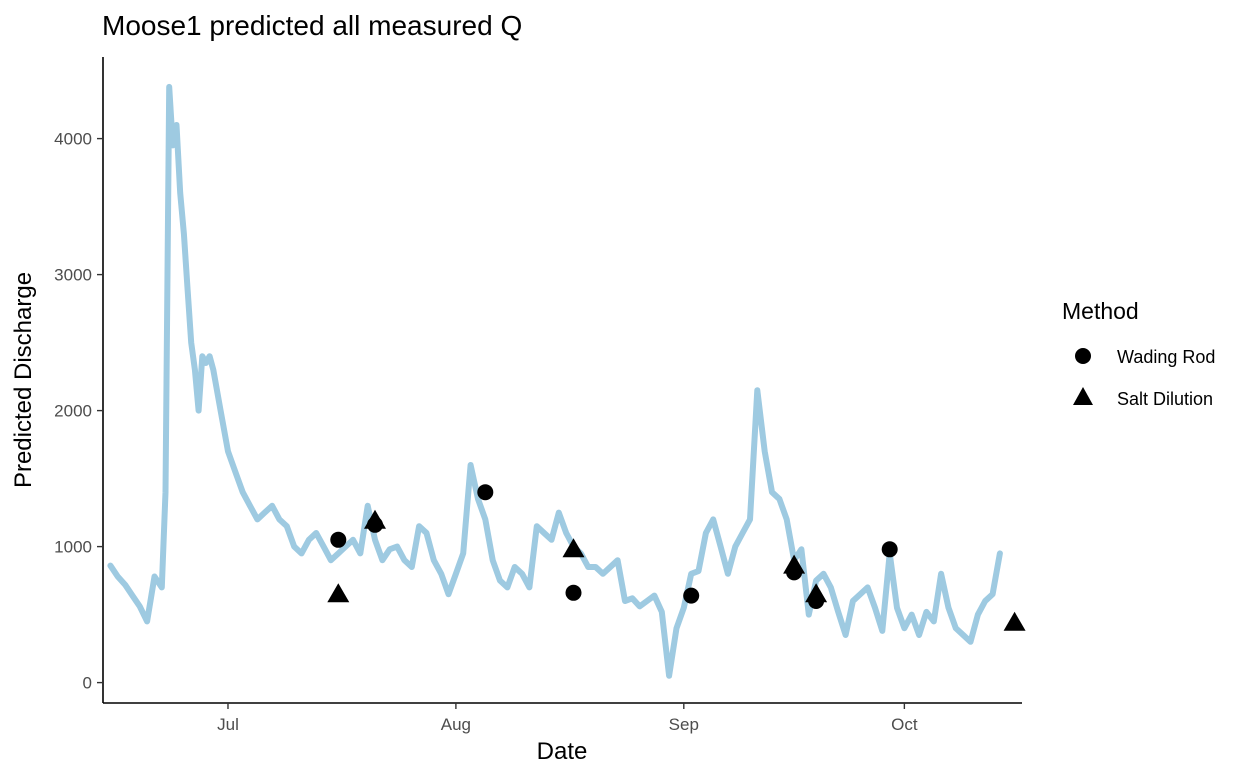 The width and height of the screenshot is (1259, 783). What do you see at coordinates (73, 547) in the screenshot?
I see `y-tick-label: 1000` at bounding box center [73, 547].